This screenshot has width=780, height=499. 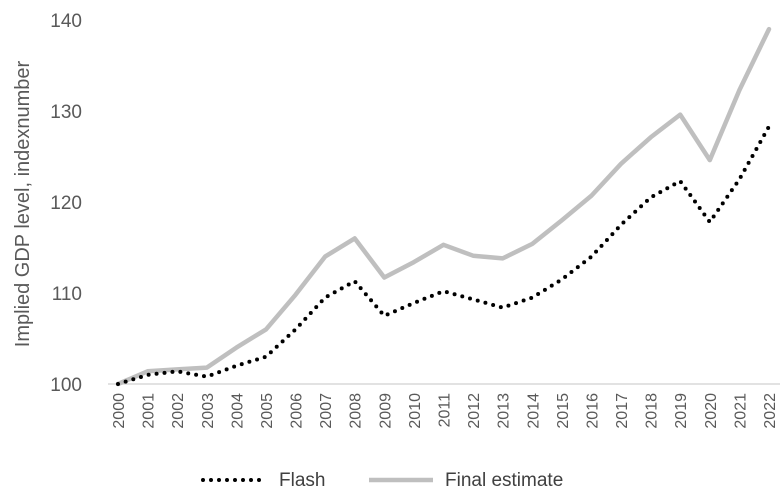 I want to click on x-tick-label: 2007, so click(x=326, y=411).